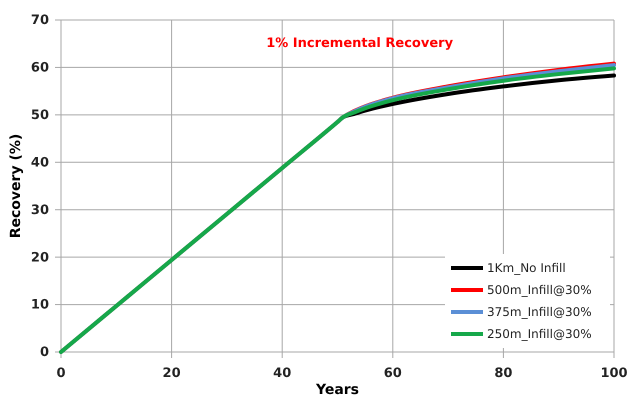  Describe the element at coordinates (16, 186) in the screenshot. I see `y-axis-title: Recovery (%)` at that location.